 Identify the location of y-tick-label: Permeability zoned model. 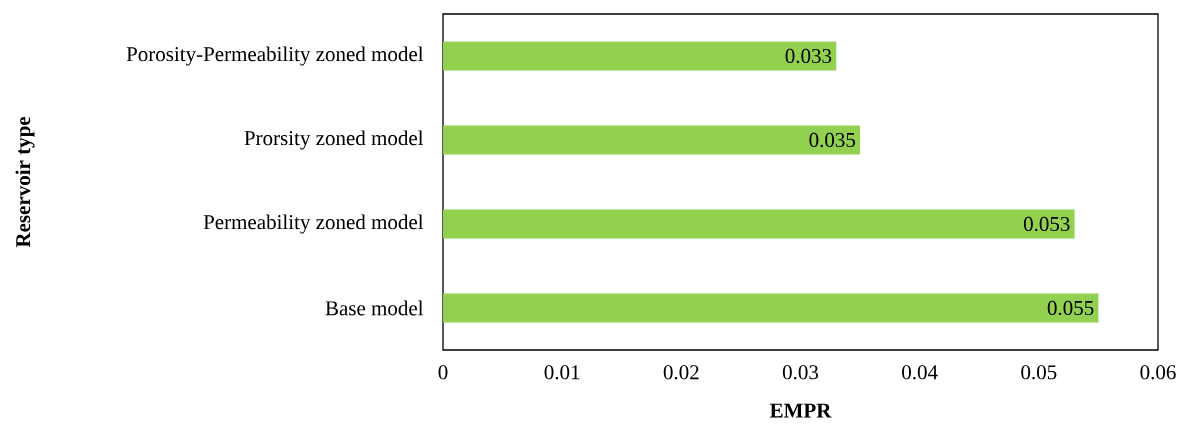
(313, 224).